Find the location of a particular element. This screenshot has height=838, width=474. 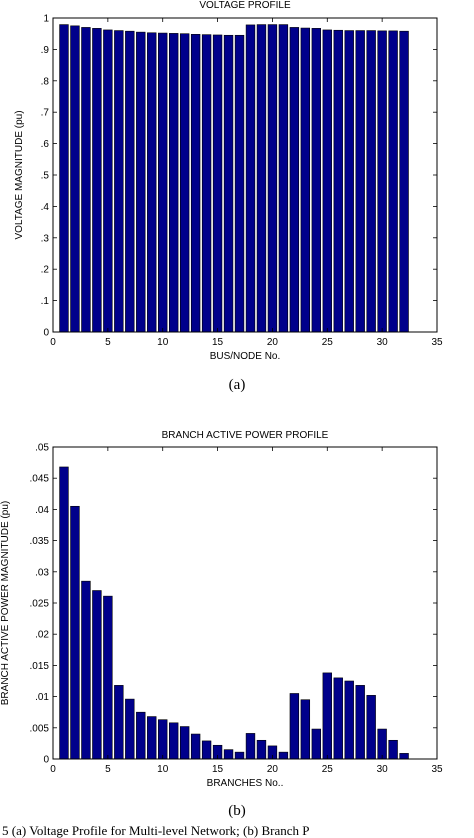

y-tick-label: 1 is located at coordinates (46, 19).